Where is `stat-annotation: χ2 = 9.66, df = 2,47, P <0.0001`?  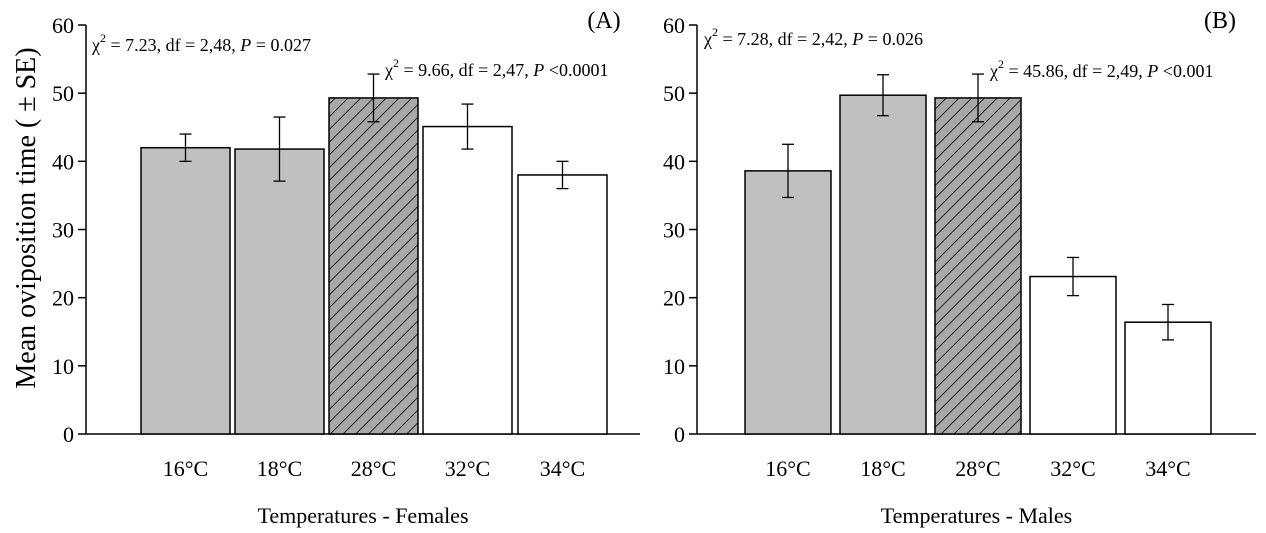 stat-annotation: χ2 = 9.66, df = 2,47, P <0.0001 is located at coordinates (496, 68).